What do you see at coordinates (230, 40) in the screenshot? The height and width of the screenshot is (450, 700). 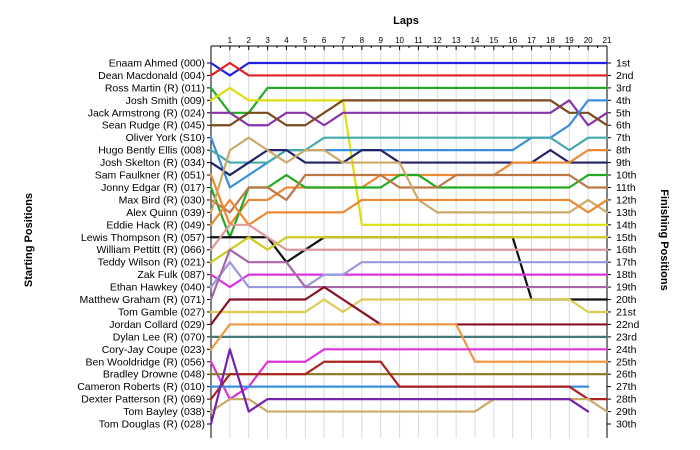 I see `x-tick-label: 1` at bounding box center [230, 40].